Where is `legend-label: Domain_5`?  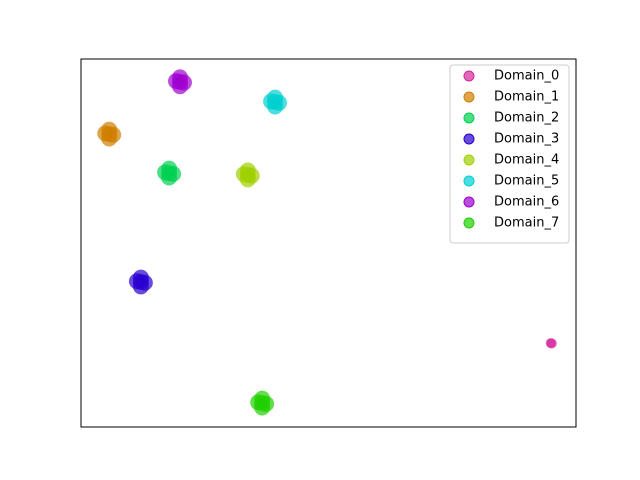 legend-label: Domain_5 is located at coordinates (526, 181).